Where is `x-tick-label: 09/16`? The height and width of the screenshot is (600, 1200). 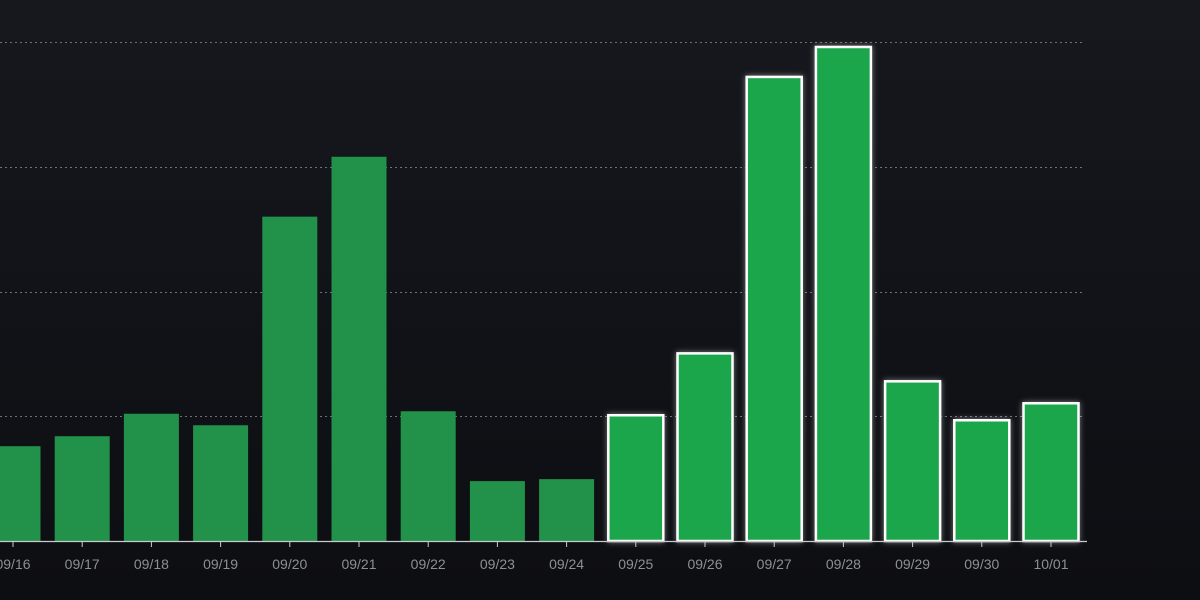 x-tick-label: 09/16 is located at coordinates (15, 564).